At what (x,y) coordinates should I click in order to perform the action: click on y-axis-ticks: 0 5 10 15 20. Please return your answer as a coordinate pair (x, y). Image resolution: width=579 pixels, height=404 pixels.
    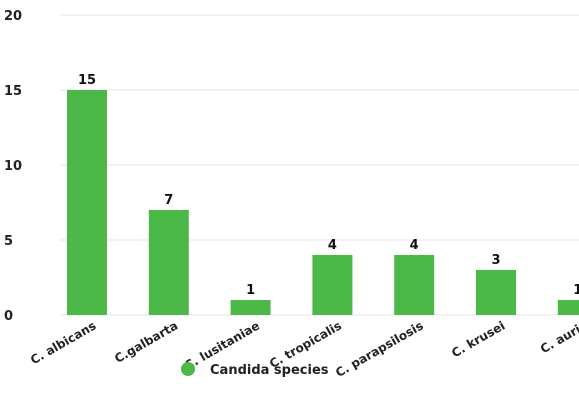
    Looking at the image, I should click on (13, 166).